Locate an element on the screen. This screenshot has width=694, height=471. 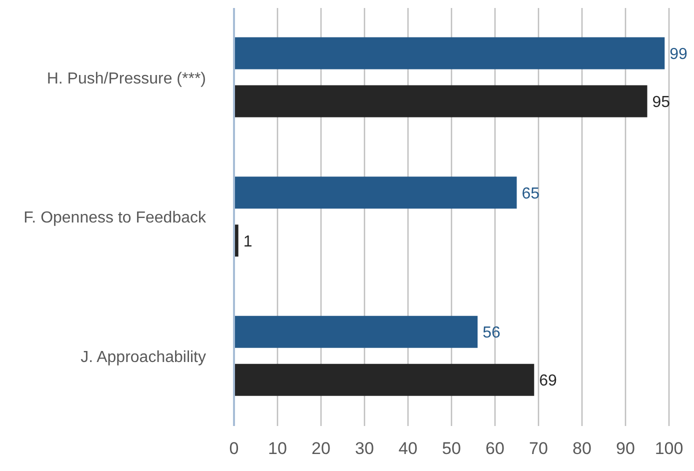
data-label: 56 is located at coordinates (491, 333).